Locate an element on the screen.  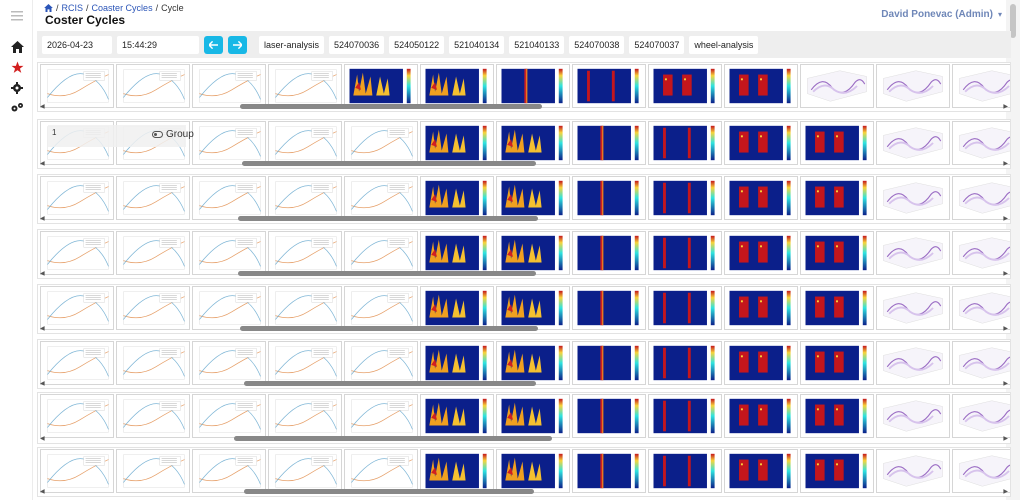
gears-icon is located at coordinates (17, 108).